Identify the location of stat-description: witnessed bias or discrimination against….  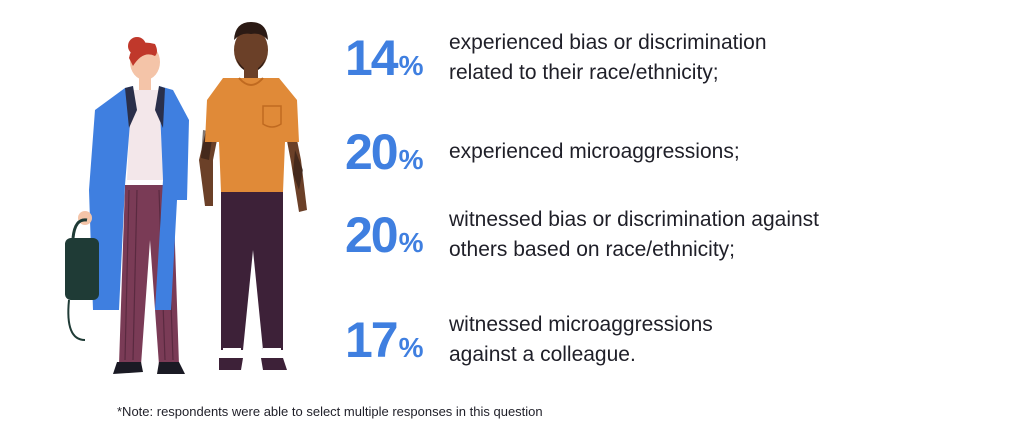
(634, 234).